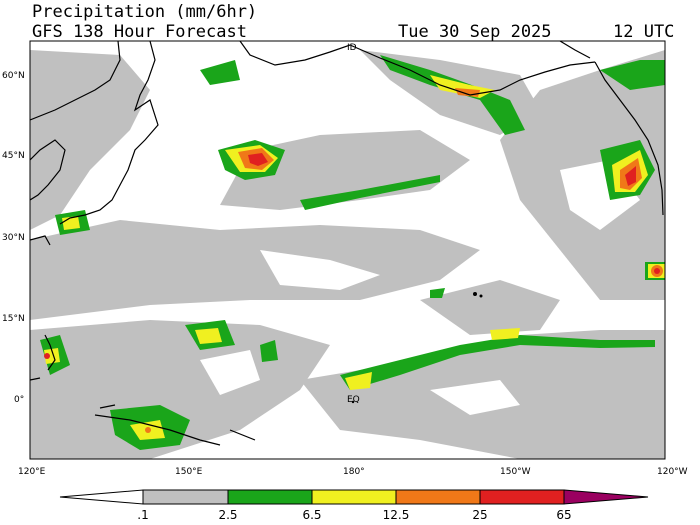 The width and height of the screenshot is (700, 525). Describe the element at coordinates (13, 76) in the screenshot. I see `lat-label-60n: 60°N` at that location.